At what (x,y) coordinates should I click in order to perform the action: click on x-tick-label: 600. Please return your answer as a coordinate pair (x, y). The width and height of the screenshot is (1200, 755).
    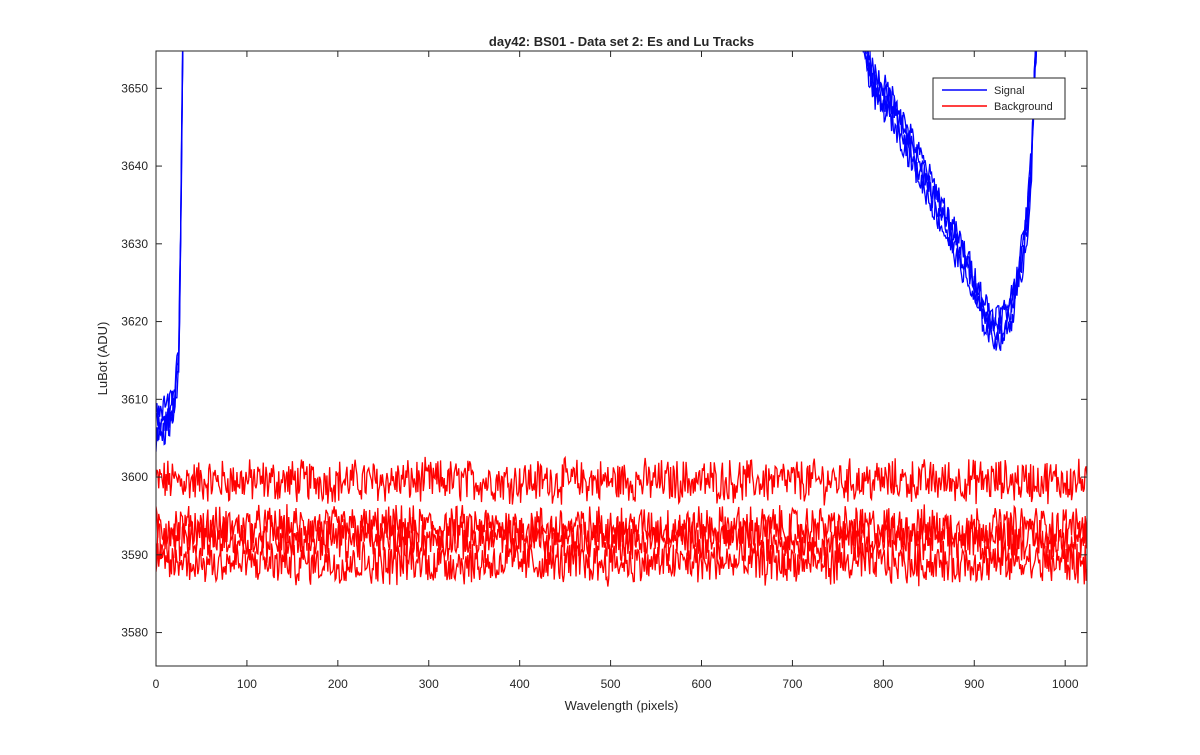
    Looking at the image, I should click on (701, 684).